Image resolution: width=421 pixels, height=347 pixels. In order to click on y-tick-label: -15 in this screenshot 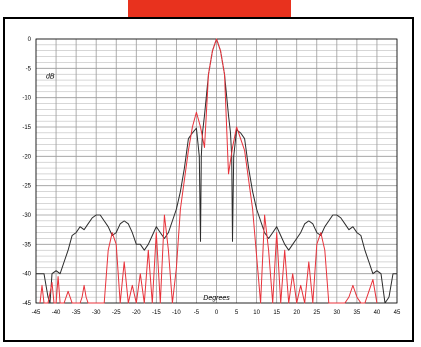, I will do `click(26, 128)`.